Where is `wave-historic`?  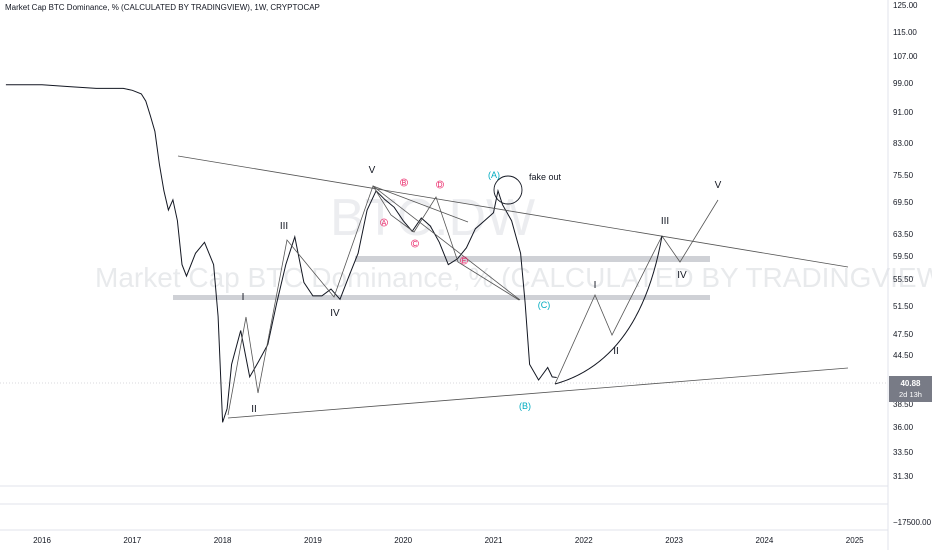 wave-historic is located at coordinates (373, 300).